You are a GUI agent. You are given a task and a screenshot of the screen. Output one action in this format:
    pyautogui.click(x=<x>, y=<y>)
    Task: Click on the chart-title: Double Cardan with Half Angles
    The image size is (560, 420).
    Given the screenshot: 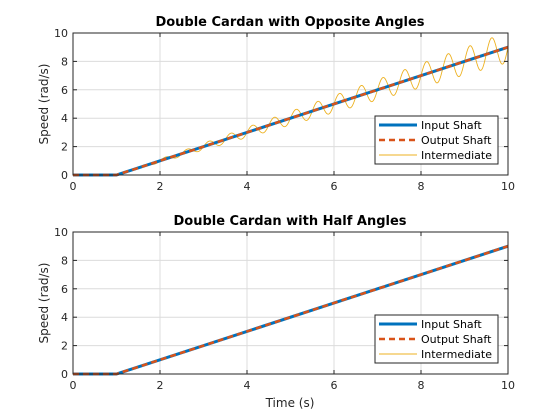 What is the action you would take?
    pyautogui.click(x=289, y=221)
    